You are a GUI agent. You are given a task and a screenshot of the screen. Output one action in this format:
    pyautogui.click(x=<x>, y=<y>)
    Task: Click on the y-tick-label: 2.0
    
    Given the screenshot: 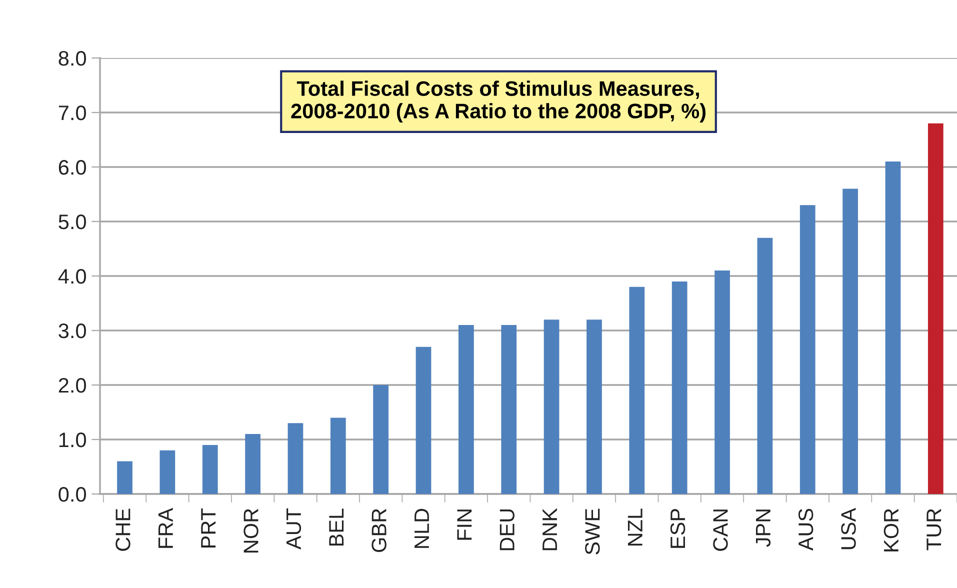 What is the action you would take?
    pyautogui.click(x=72, y=385)
    